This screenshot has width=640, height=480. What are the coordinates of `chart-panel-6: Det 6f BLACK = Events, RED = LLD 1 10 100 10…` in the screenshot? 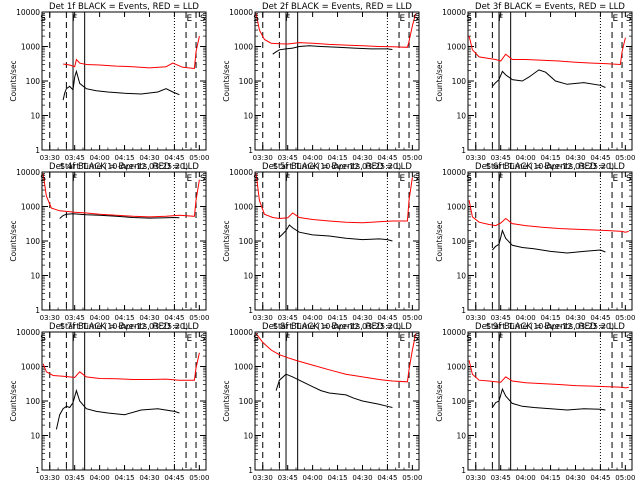 It's located at (535, 246).